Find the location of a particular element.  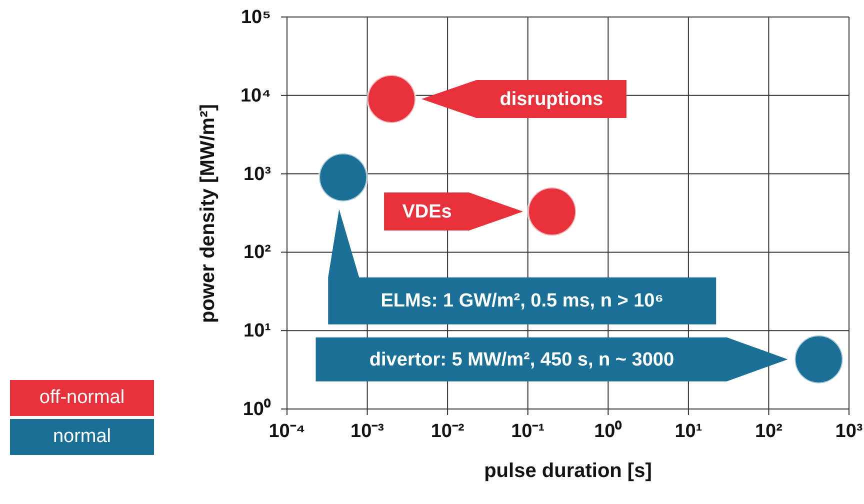

y-tick-label: 10⁴ is located at coordinates (255, 95).